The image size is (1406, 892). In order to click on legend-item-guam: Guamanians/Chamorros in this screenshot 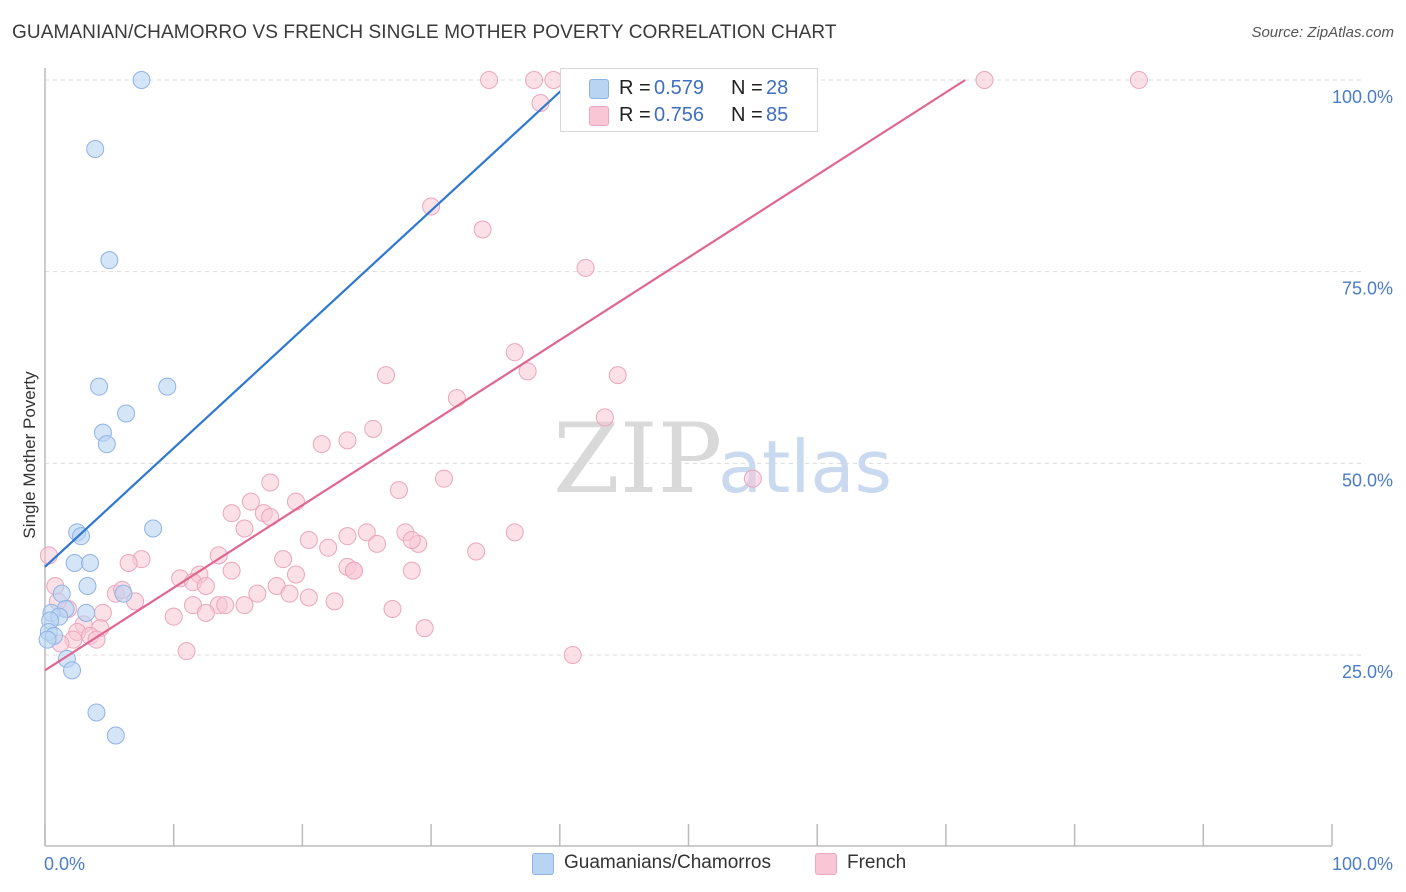, I will do `click(662, 864)`.